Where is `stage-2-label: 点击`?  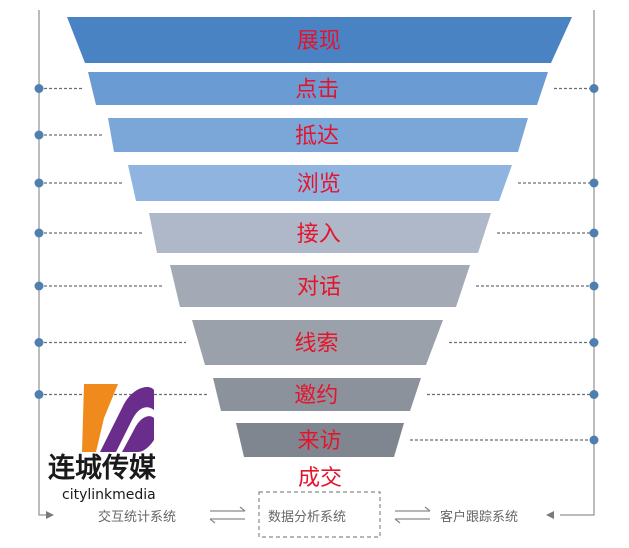
stage-2-label: 点击 is located at coordinates (317, 90).